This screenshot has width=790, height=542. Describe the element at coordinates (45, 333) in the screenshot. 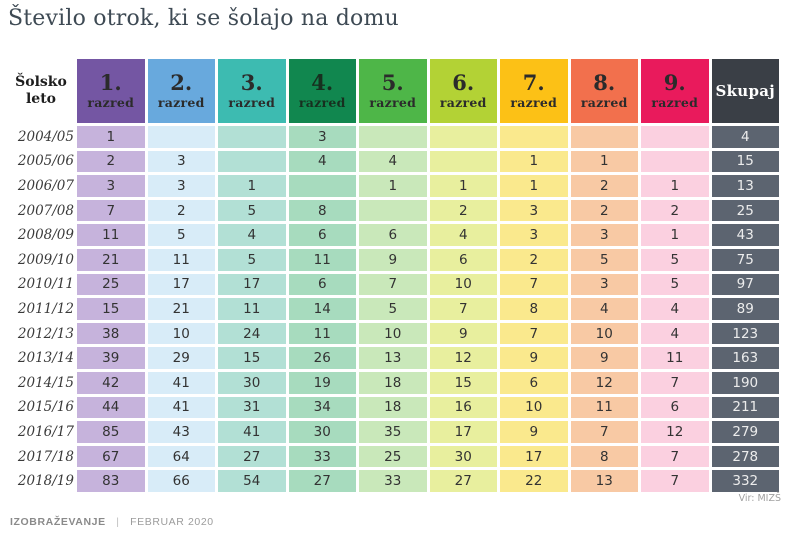

I see `year-cell: 2012/13` at that location.